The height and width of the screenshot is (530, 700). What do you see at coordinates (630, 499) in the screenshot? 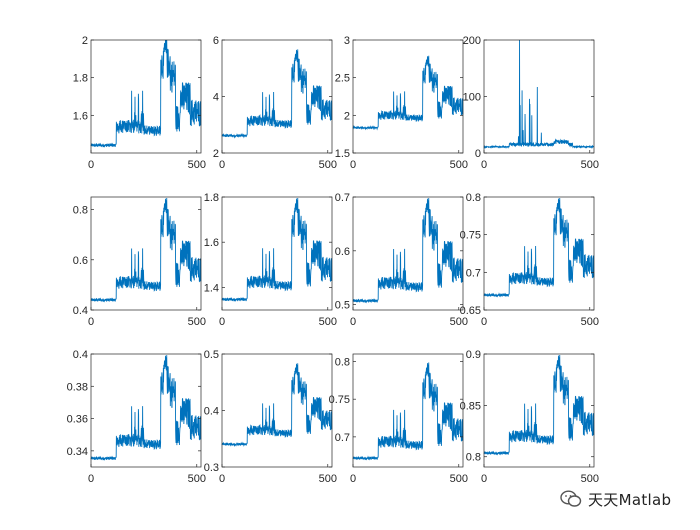
I see `watermark-text: 天天Matlab` at bounding box center [630, 499].